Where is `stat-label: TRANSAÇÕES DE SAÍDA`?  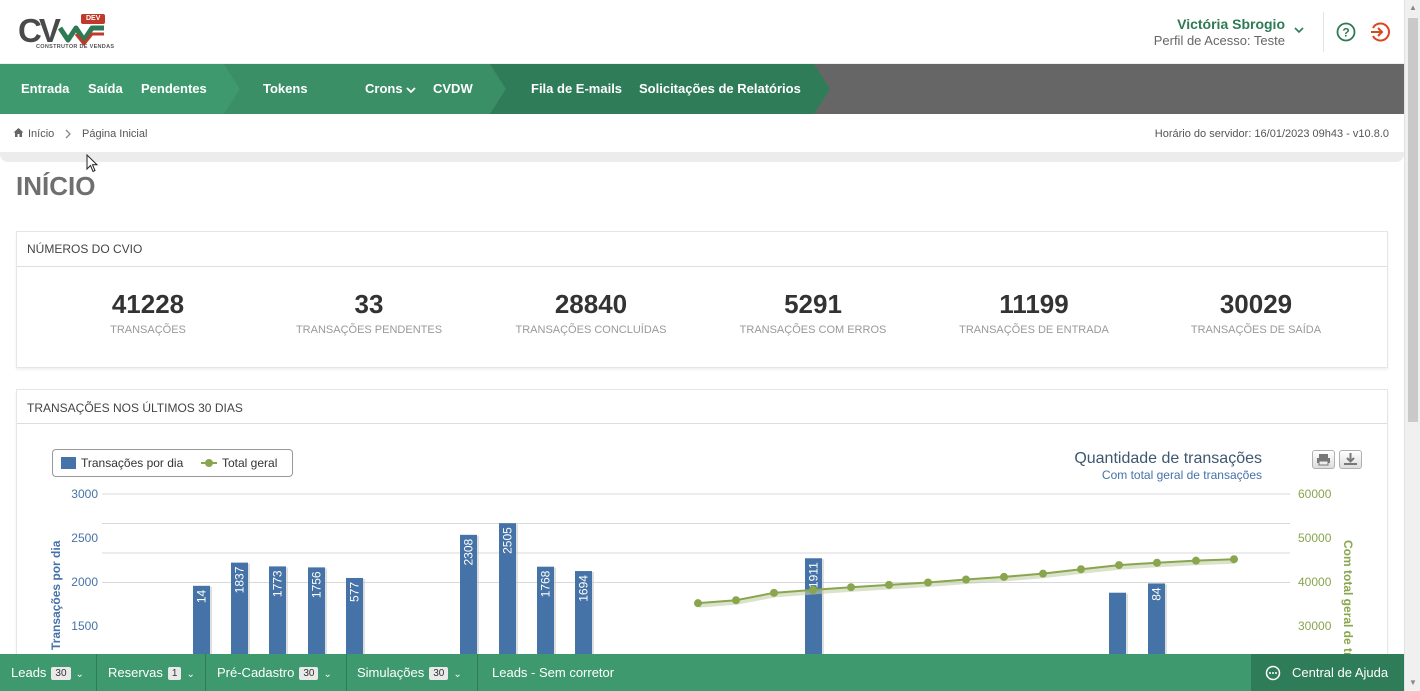
stat-label: TRANSAÇÕES DE SAÍDA is located at coordinates (1256, 330).